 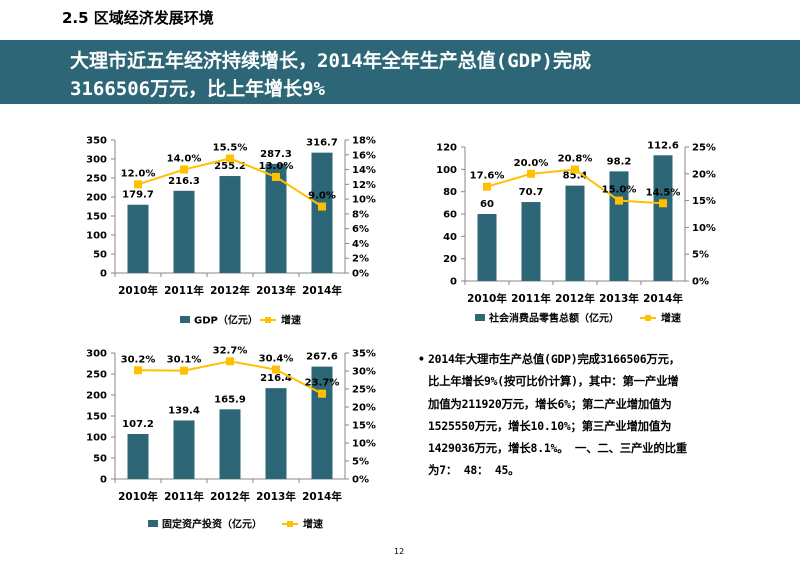 I want to click on growth-value-label: 14.5%, so click(x=663, y=192).